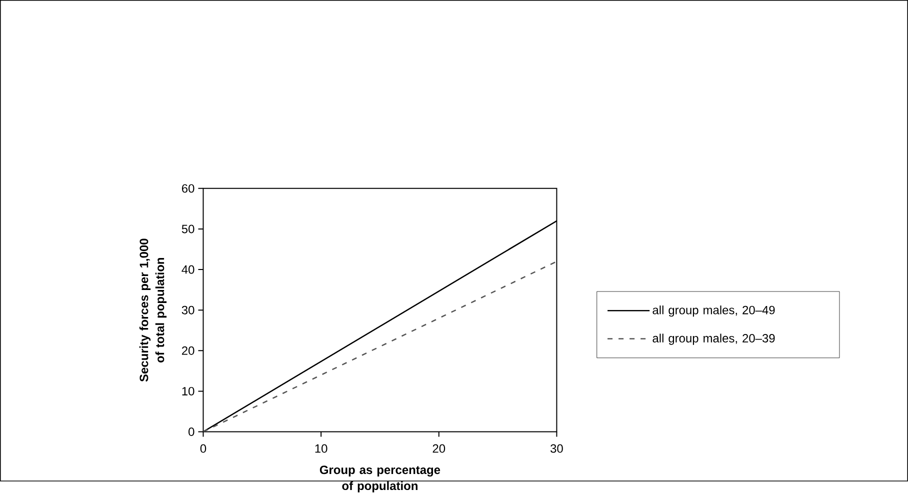  What do you see at coordinates (191, 432) in the screenshot?
I see `y-tick-label: 0` at bounding box center [191, 432].